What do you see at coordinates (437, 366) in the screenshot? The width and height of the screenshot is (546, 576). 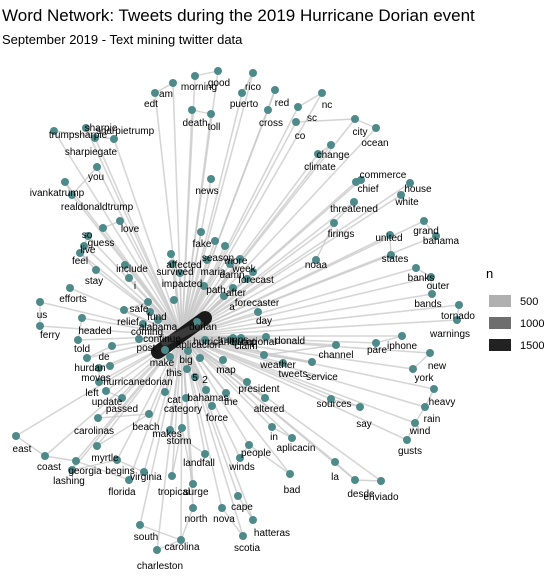 I see `label-new: new` at bounding box center [437, 366].